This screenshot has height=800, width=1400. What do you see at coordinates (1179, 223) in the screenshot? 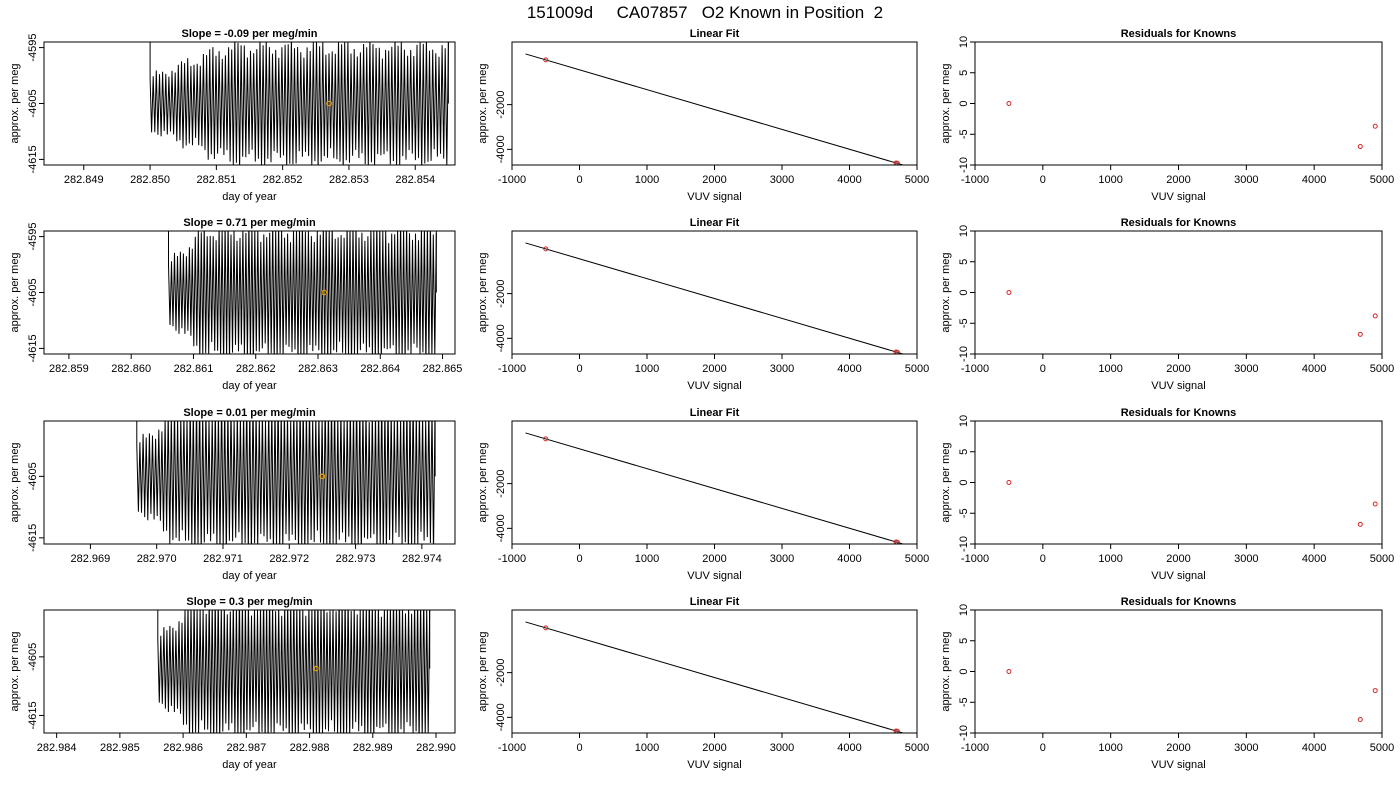
I see `panel-title: Residuals for Knowns` at bounding box center [1179, 223].